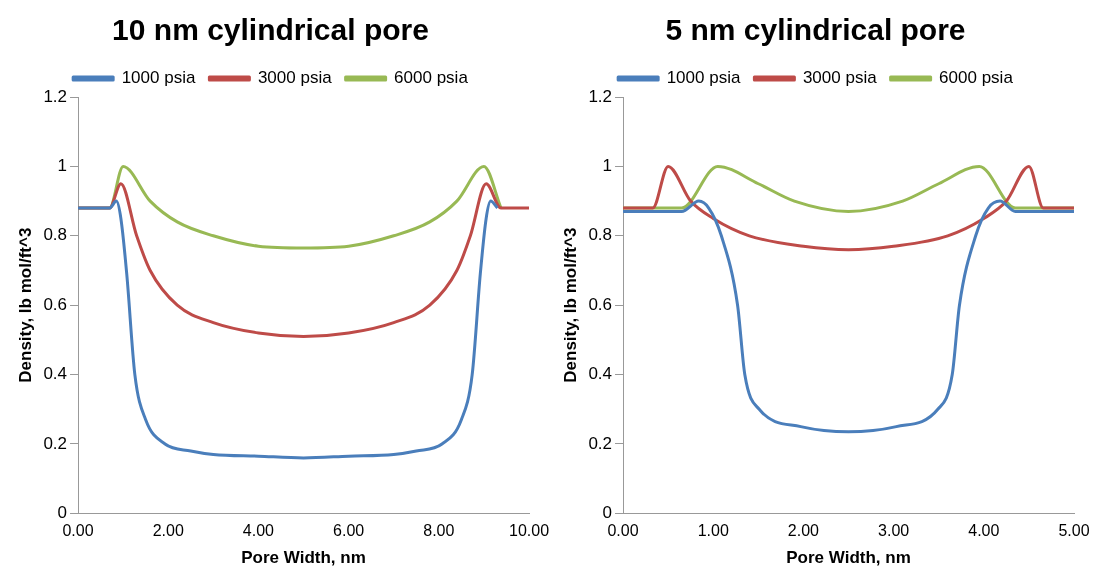  Describe the element at coordinates (270, 30) in the screenshot. I see `chart-title: 10 nm cylindrical pore` at that location.